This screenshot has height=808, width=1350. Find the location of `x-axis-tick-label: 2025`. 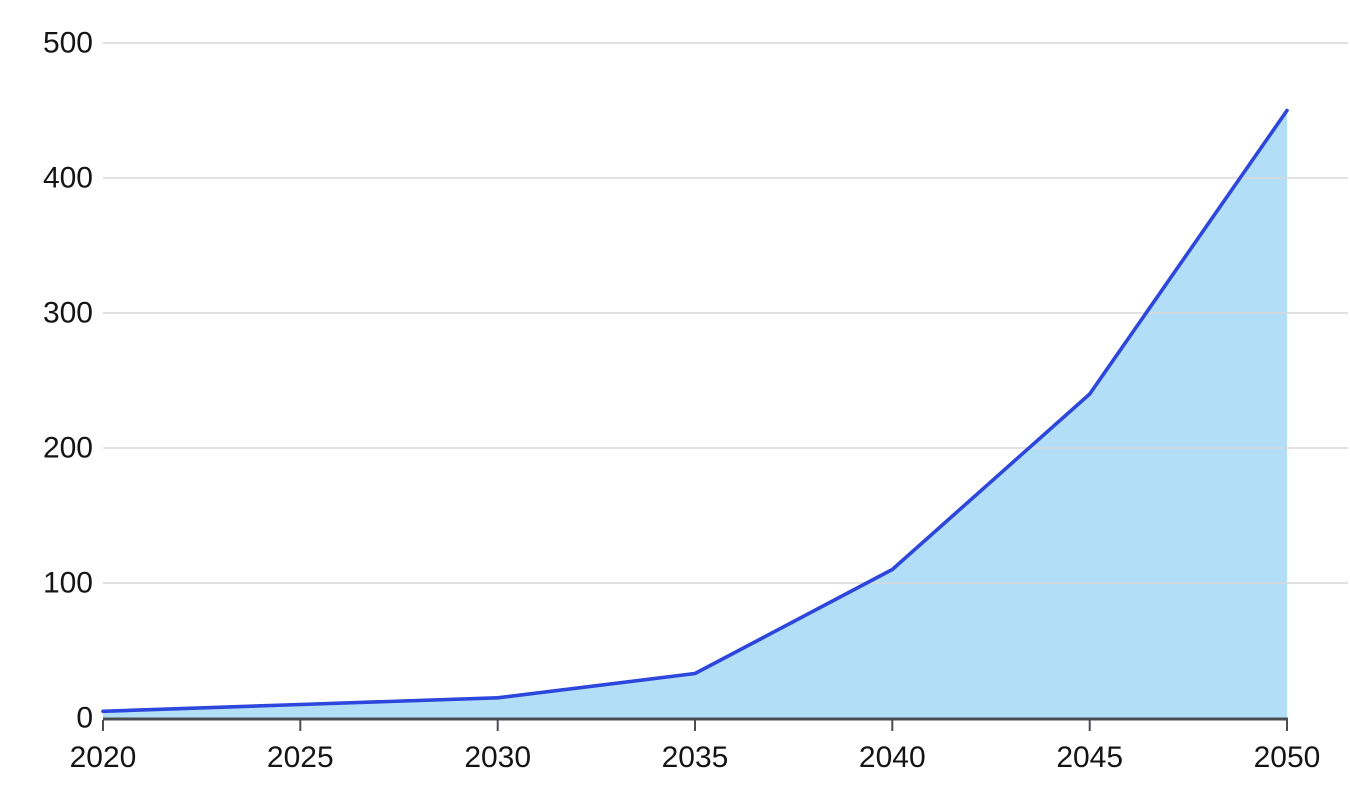

x-axis-tick-label: 2025 is located at coordinates (300, 757).